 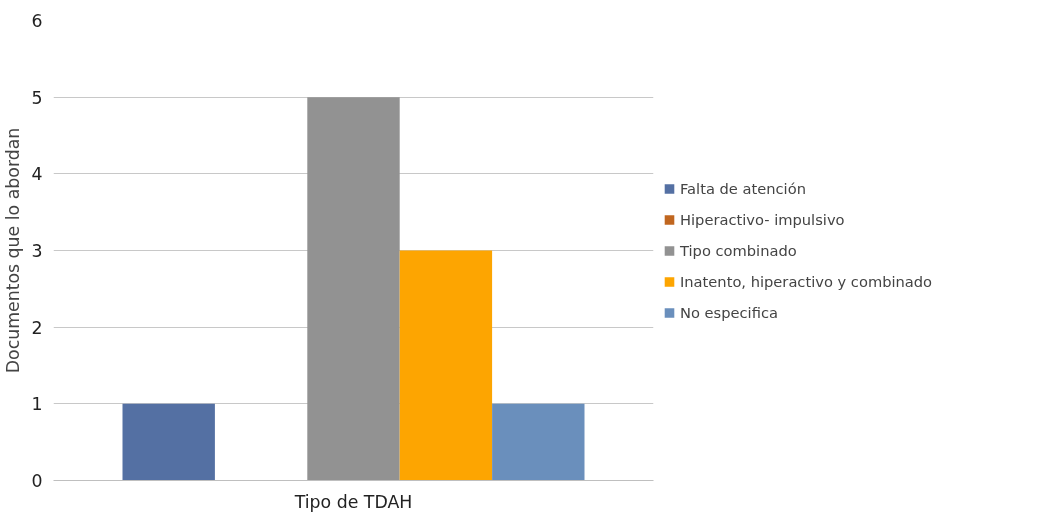 What do you see at coordinates (37, 251) in the screenshot?
I see `y-tick-label: 3` at bounding box center [37, 251].